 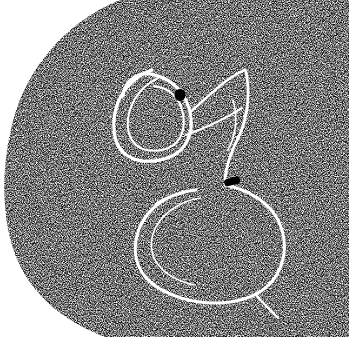 What do you see at coordinates (232, 181) in the screenshot?
I see `dark-bar-marker` at bounding box center [232, 181].